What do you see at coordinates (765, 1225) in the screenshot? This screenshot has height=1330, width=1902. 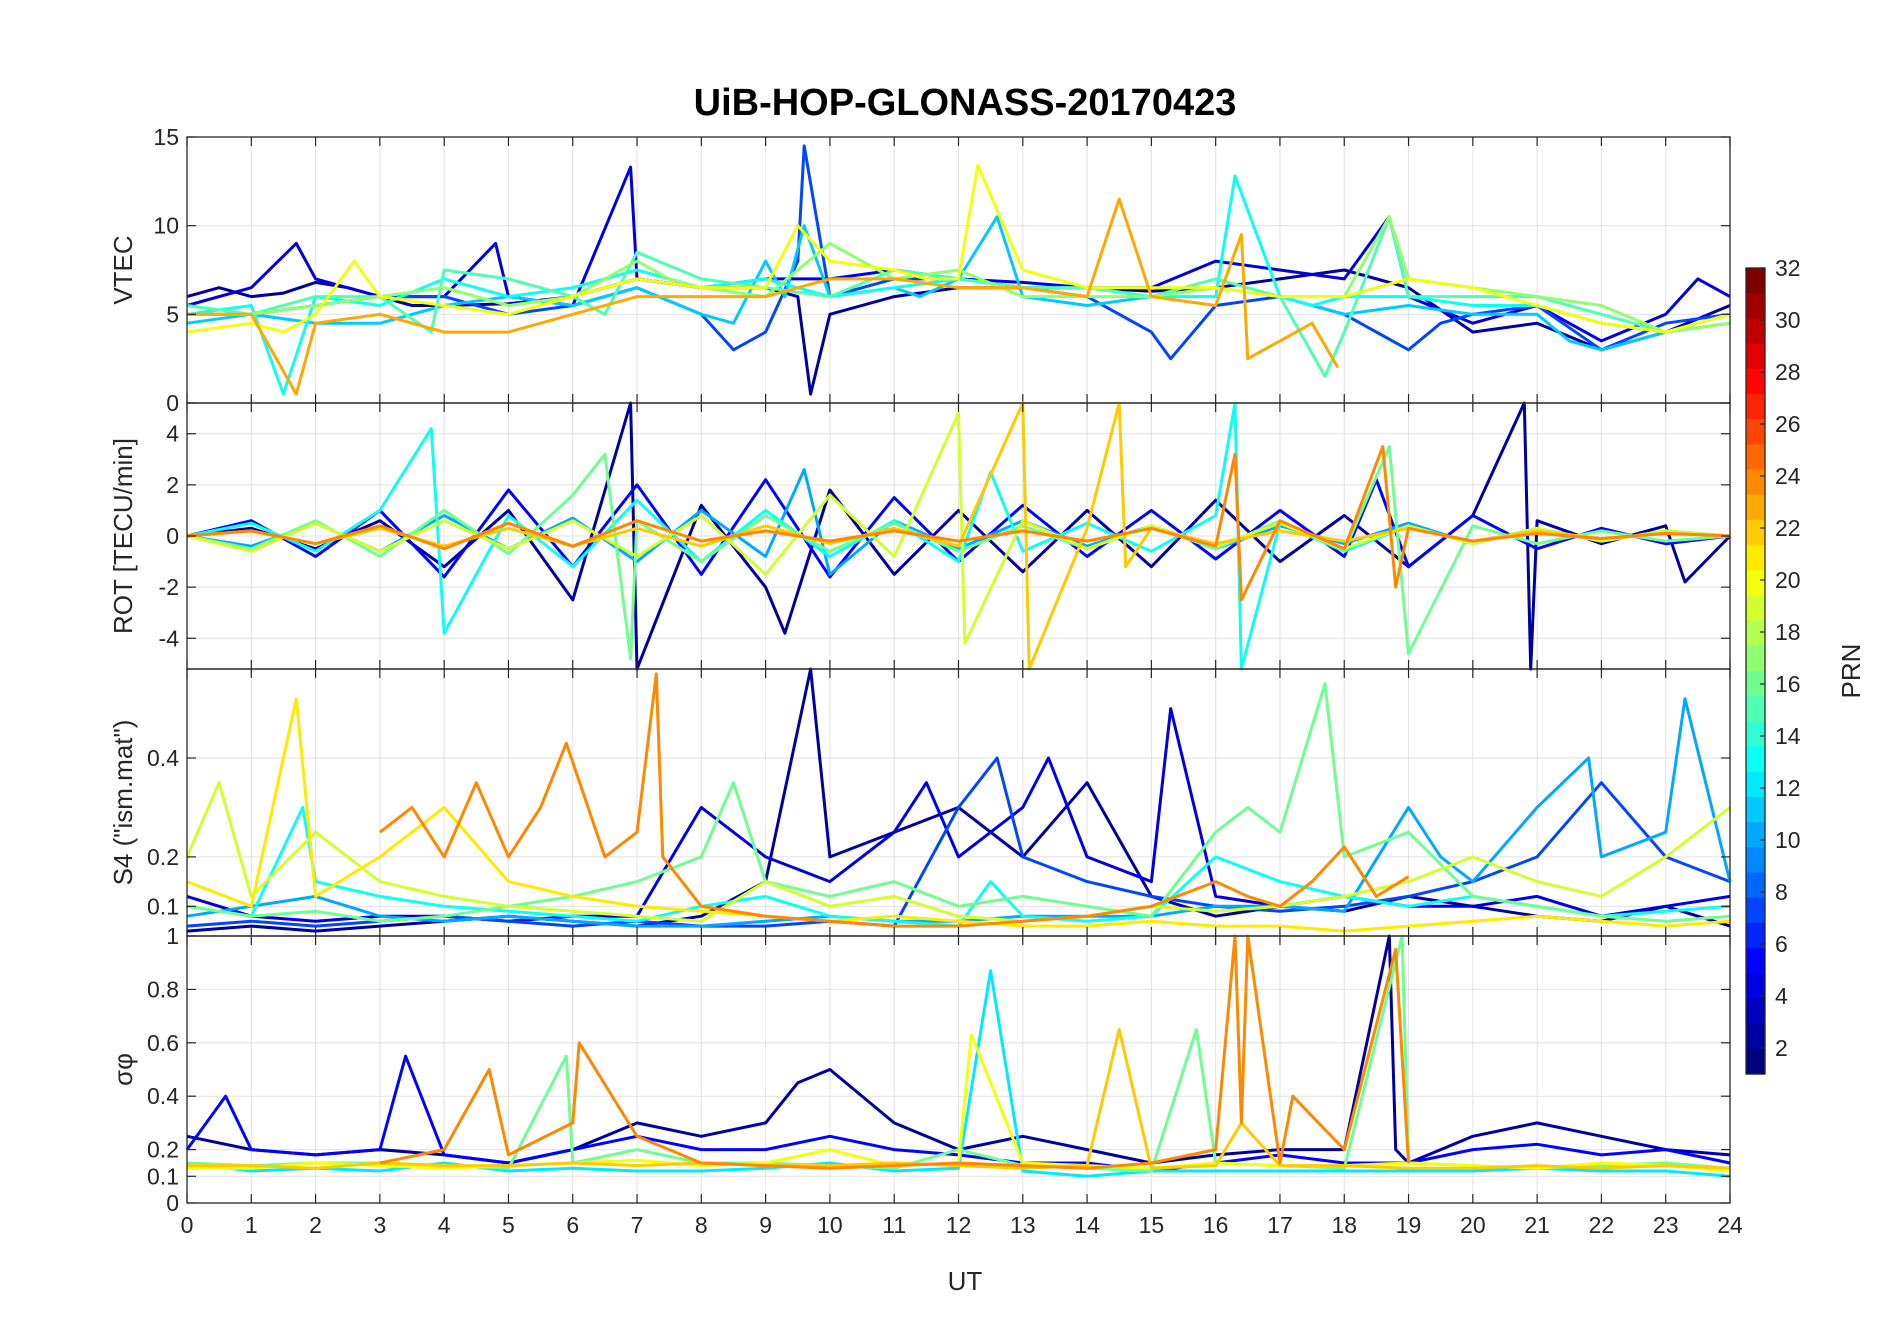 I see `x-tick-label: 9` at bounding box center [765, 1225].